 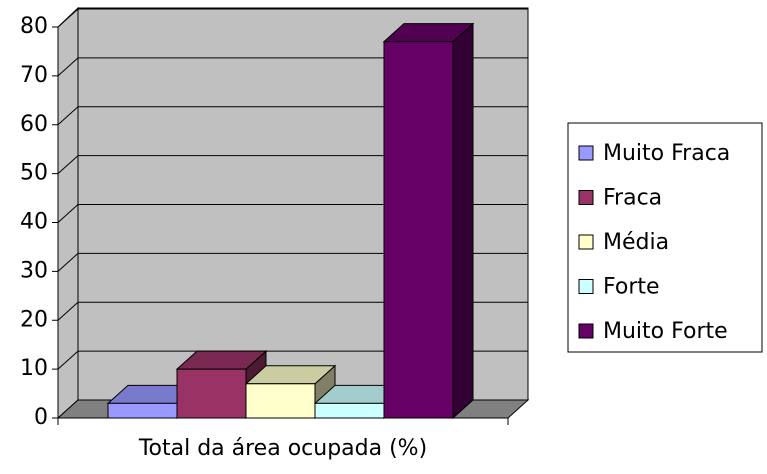 I want to click on y-tick-label: 0, so click(x=41, y=417).